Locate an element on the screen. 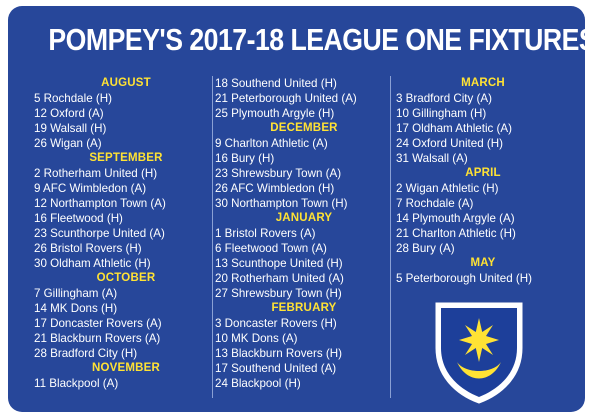  month-heading: OCTOBER is located at coordinates (126, 278).